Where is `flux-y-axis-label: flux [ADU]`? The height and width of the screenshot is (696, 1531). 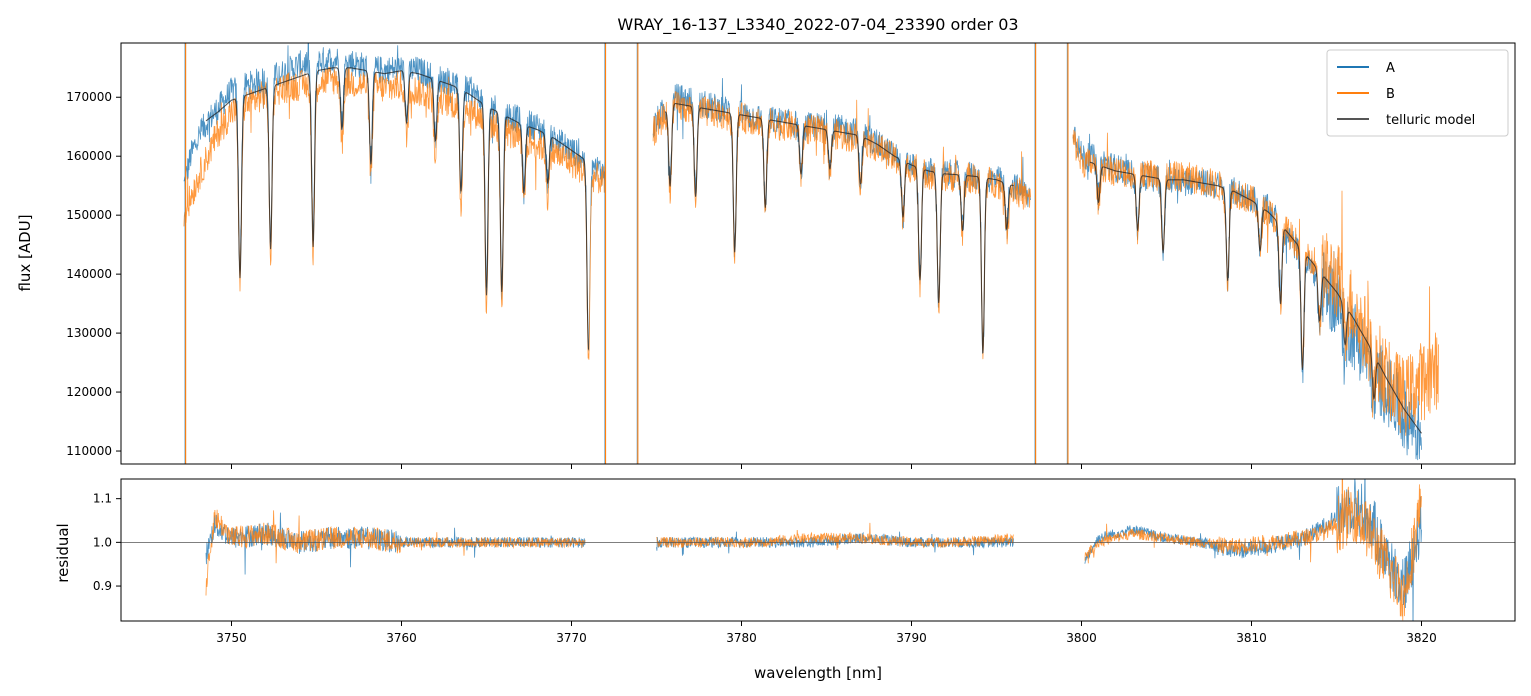
flux-y-axis-label: flux [ADU] is located at coordinates (25, 252).